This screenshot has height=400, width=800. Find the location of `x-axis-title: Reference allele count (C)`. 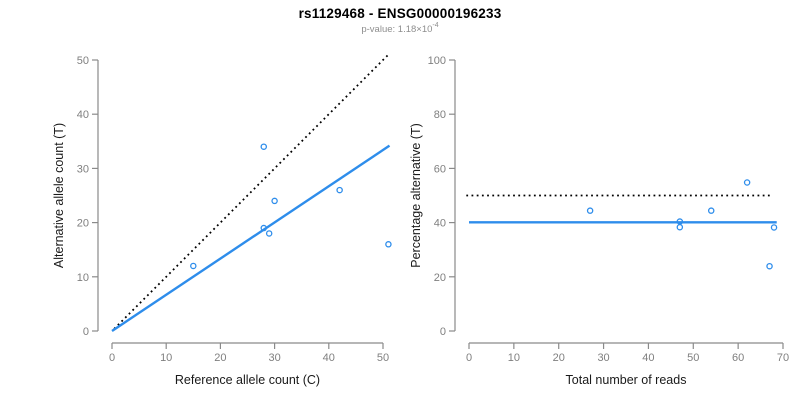

x-axis-title: Reference allele count (C) is located at coordinates (247, 380).